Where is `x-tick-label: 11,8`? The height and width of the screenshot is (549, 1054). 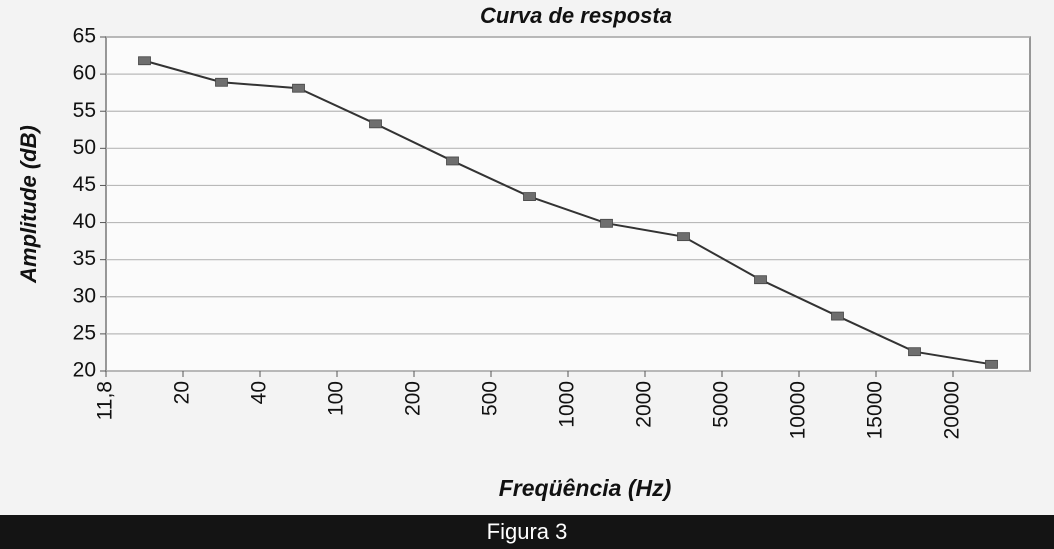 x-tick-label: 11,8 is located at coordinates (105, 400).